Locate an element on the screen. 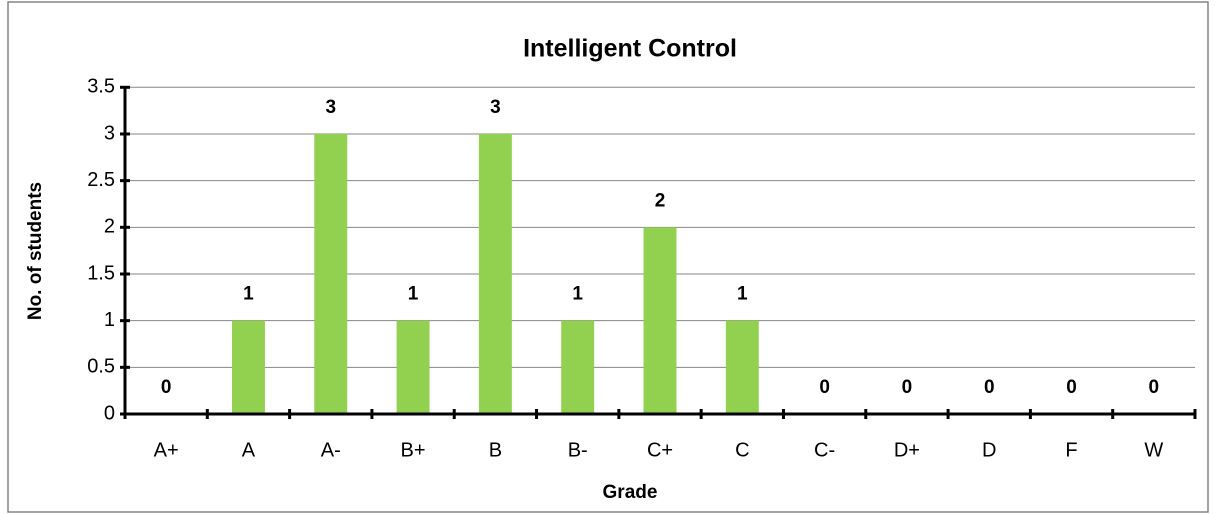 This screenshot has height=515, width=1217. x-tick-label: D is located at coordinates (989, 450).